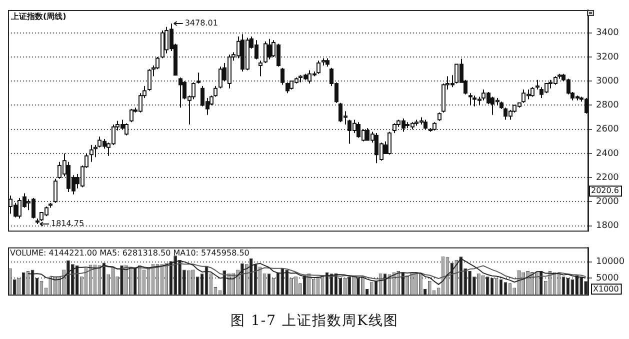 This screenshot has width=629, height=339. Describe the element at coordinates (608, 202) in the screenshot. I see `y-tick-label: 2000` at that location.